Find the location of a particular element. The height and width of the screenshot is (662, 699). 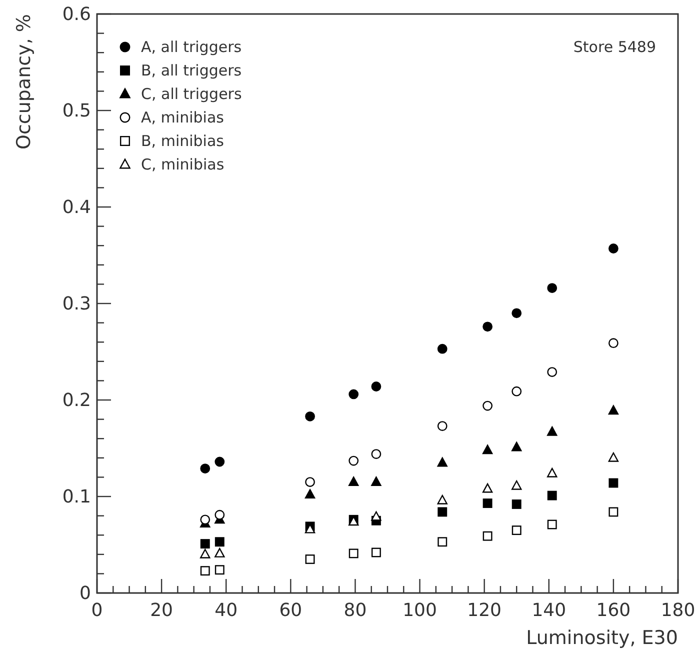

y-tick-label: 0.3 is located at coordinates (76, 304).